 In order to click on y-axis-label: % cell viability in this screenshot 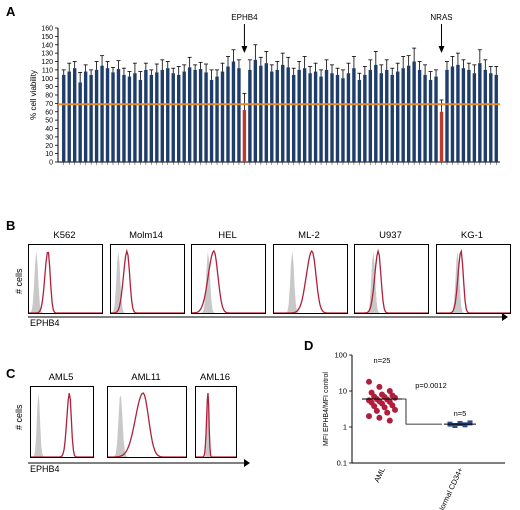, I will do `click(33, 95)`.